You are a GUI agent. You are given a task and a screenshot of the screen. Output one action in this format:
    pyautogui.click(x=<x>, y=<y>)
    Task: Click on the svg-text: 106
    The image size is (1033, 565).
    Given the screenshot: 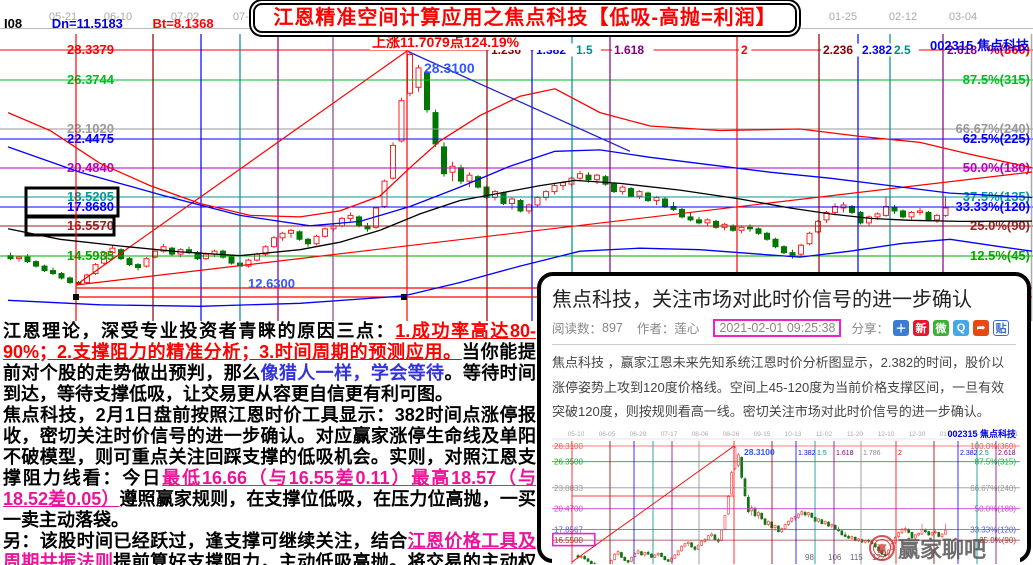 What is the action you would take?
    pyautogui.click(x=835, y=557)
    